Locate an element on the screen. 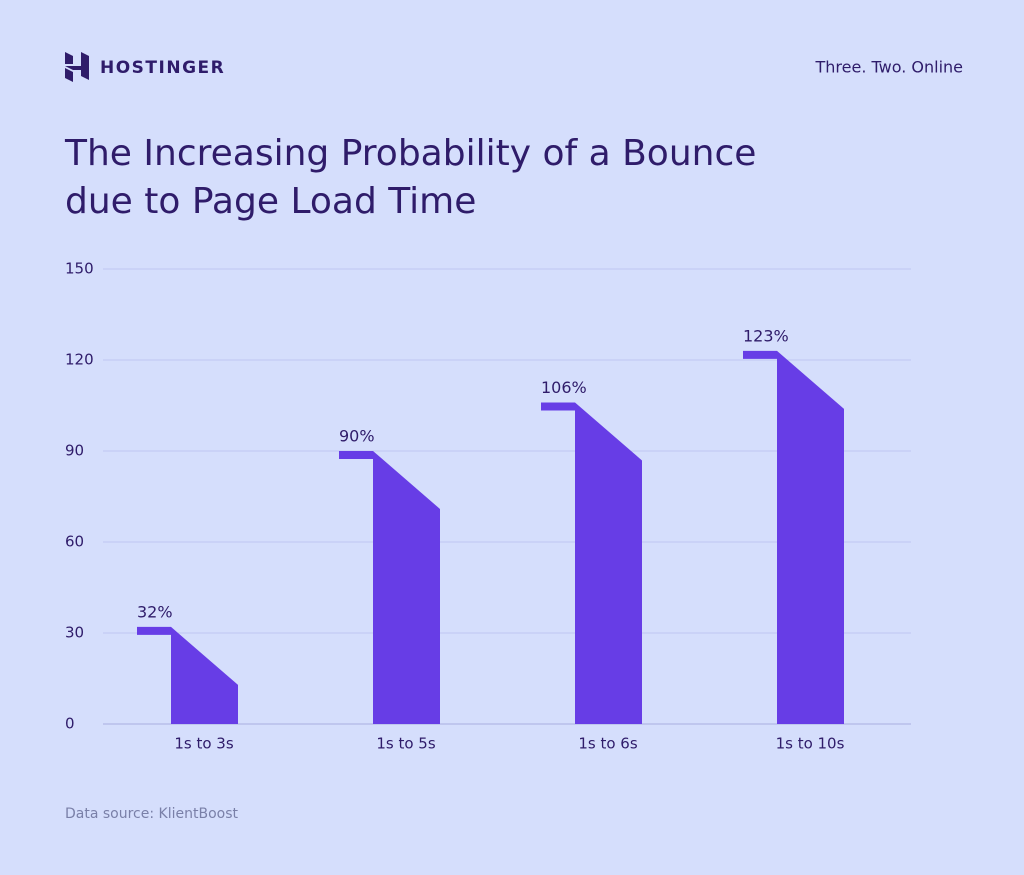  value-label: 32% is located at coordinates (155, 611).